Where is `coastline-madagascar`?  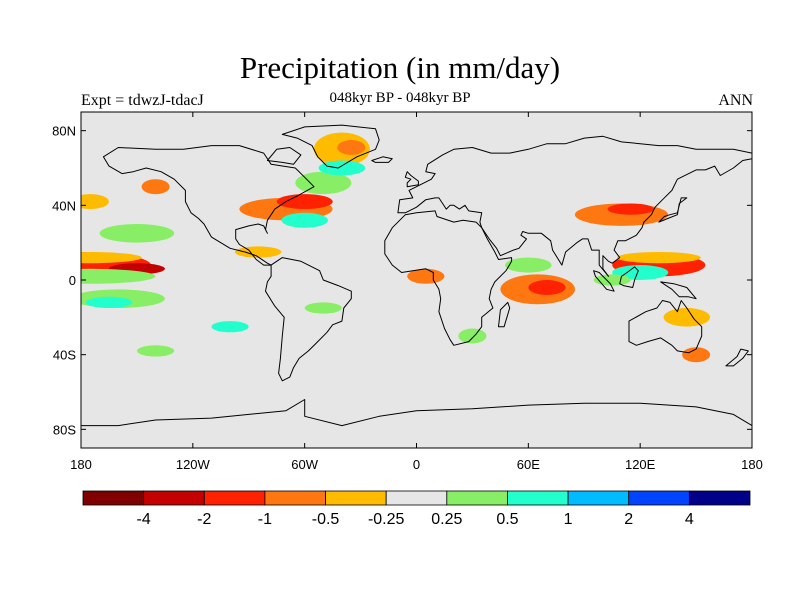
coastline-madagascar is located at coordinates (504, 314).